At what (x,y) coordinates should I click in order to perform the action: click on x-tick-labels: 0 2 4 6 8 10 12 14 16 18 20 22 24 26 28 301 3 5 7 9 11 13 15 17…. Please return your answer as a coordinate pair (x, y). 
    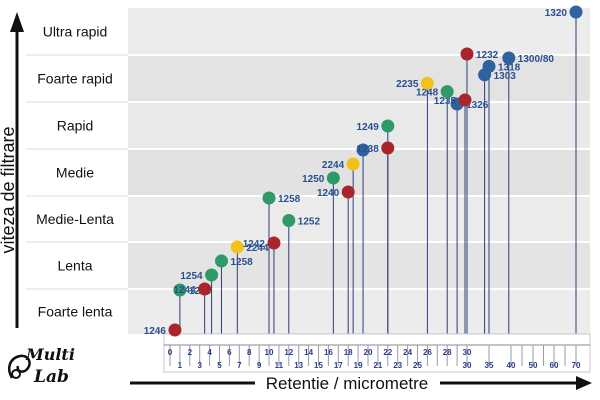
    Looking at the image, I should click on (374, 359).